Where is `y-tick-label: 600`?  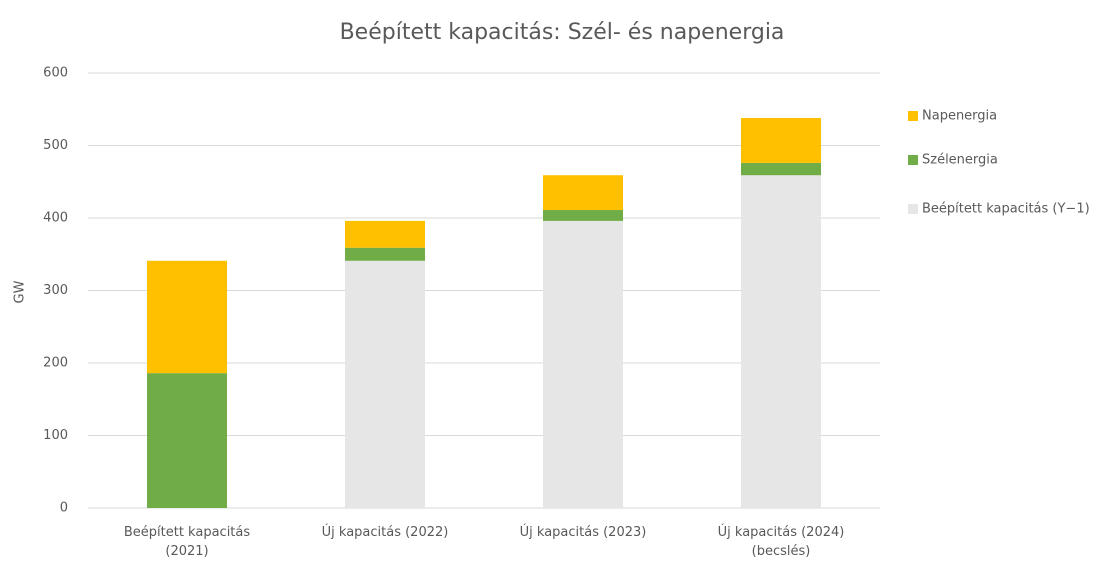
y-tick-label: 600 is located at coordinates (55, 73).